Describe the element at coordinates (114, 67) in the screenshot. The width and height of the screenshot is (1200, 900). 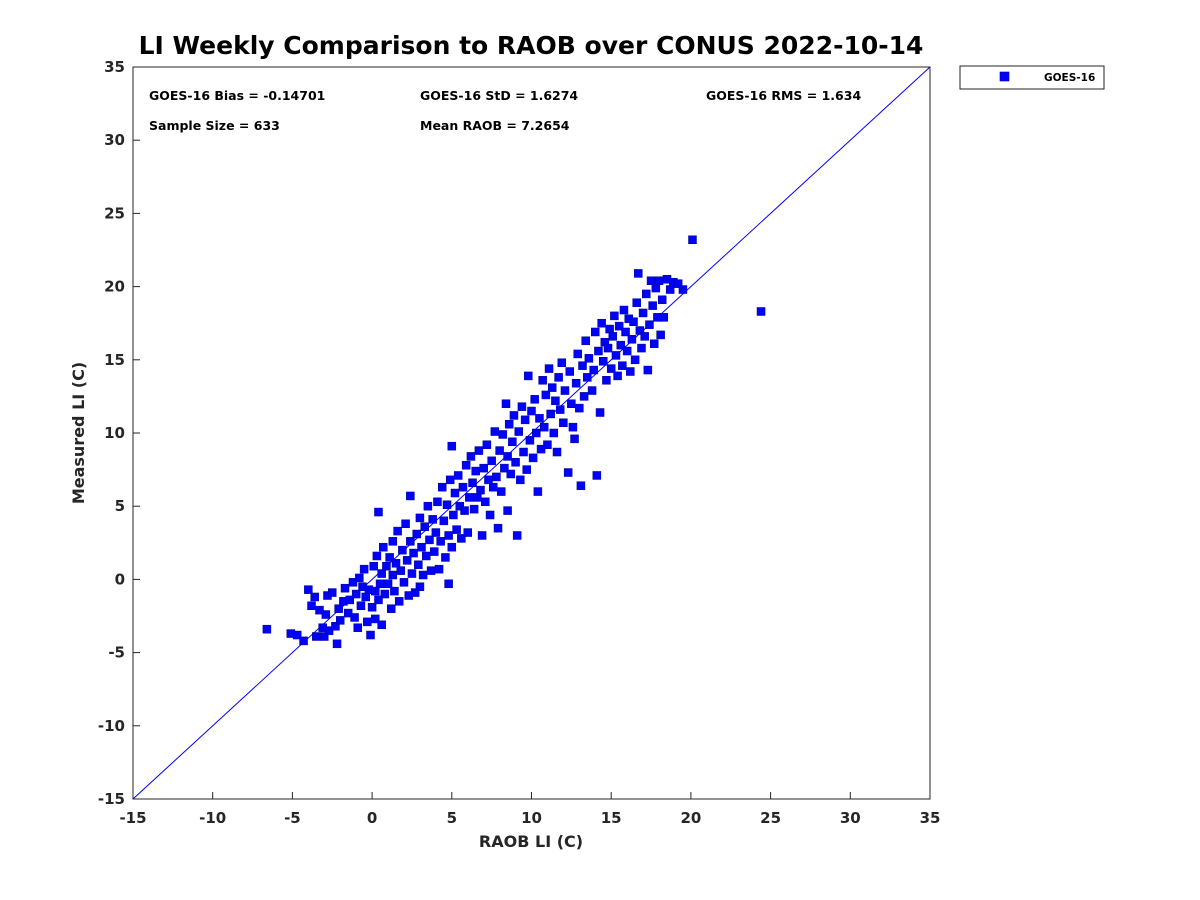
I see `y-tick-label: 35` at that location.